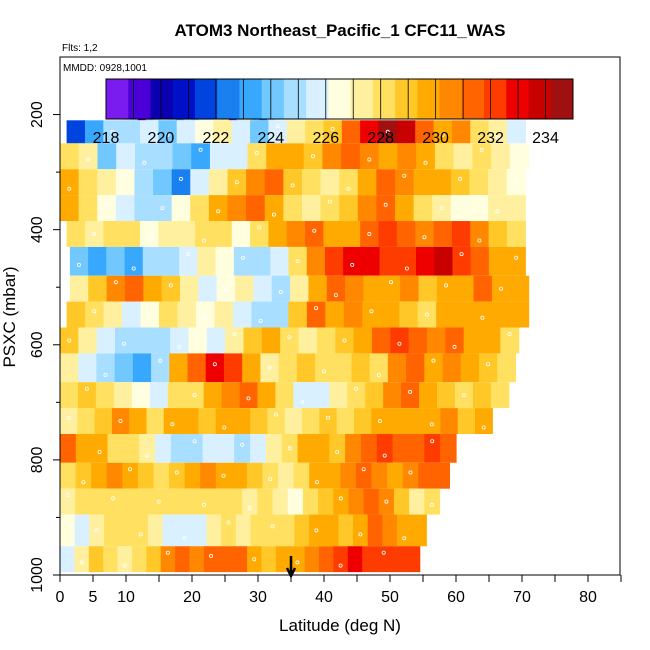 This screenshot has width=650, height=650. What do you see at coordinates (522, 597) in the screenshot?
I see `x-tick-label: 70` at bounding box center [522, 597].